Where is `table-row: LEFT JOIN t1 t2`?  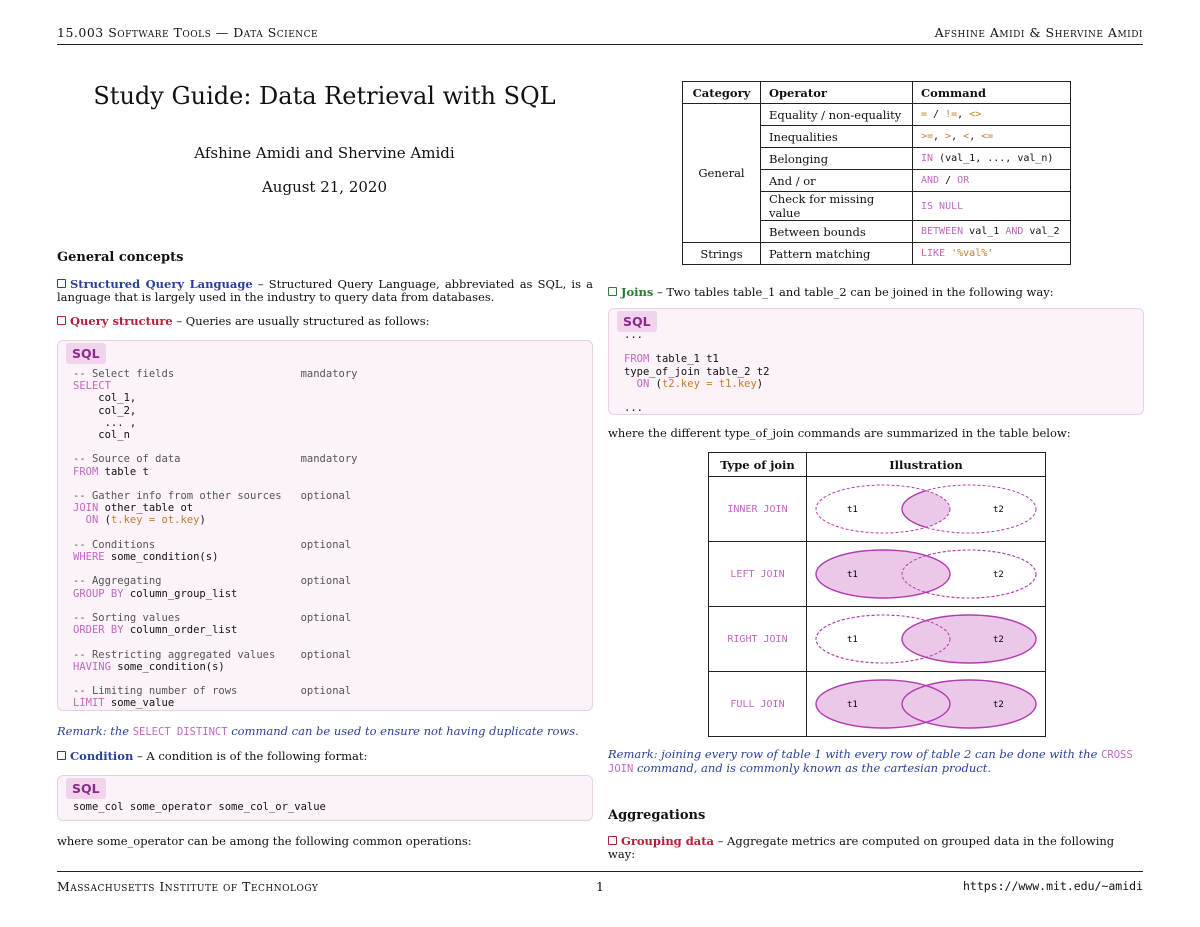
table-row: LEFT JOIN t1 t2 is located at coordinates (877, 574).